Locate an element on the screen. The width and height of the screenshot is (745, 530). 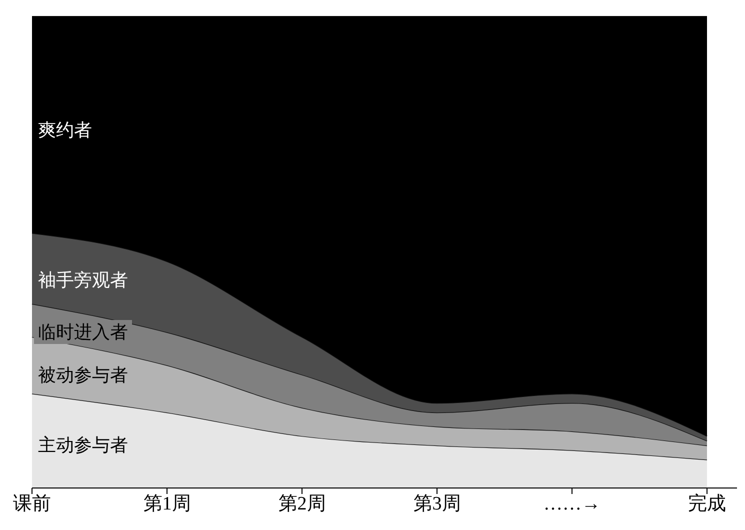
x-tick-label: 第1周 is located at coordinates (167, 503).